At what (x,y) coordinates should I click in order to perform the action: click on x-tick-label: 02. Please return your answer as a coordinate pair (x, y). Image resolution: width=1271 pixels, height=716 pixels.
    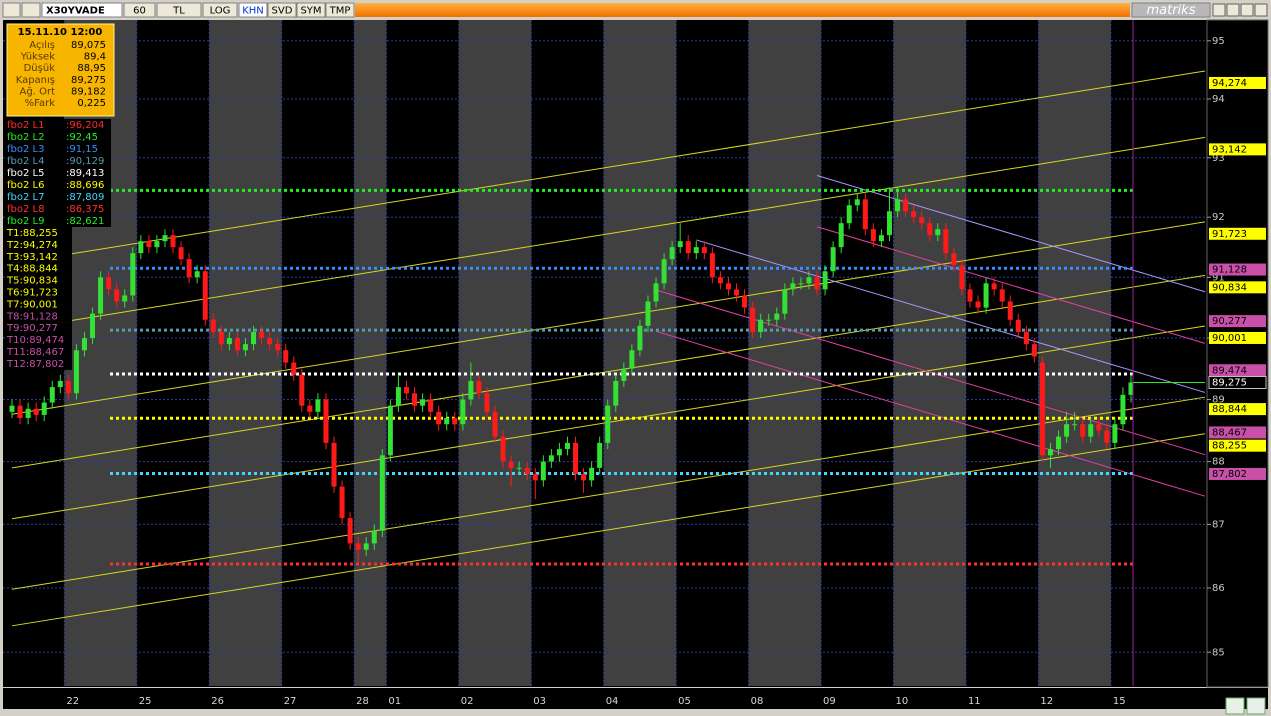
    Looking at the image, I should click on (467, 701).